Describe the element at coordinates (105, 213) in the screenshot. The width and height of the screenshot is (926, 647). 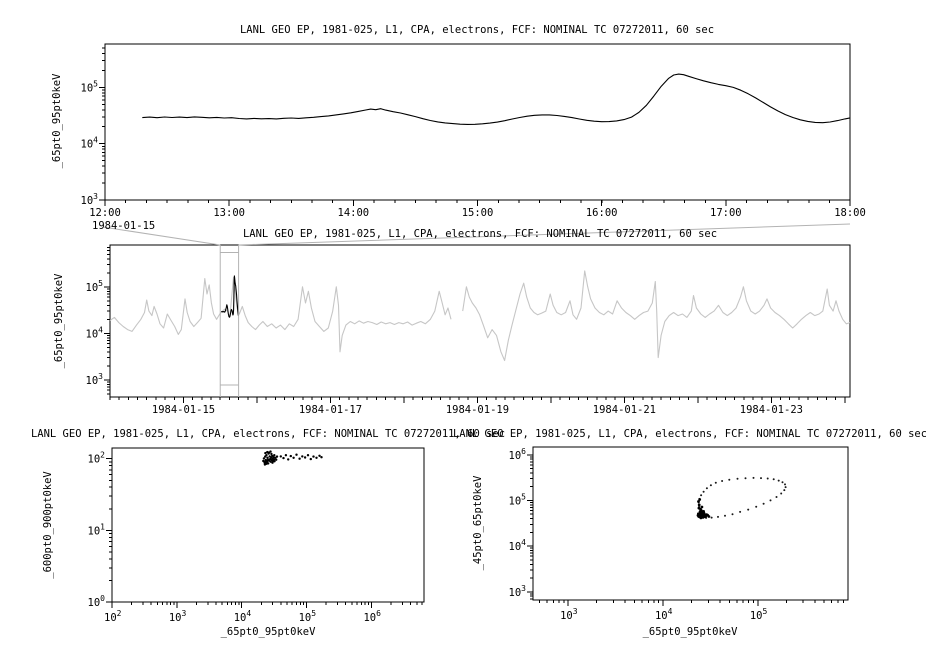
I see `tick-label: 12:00` at that location.